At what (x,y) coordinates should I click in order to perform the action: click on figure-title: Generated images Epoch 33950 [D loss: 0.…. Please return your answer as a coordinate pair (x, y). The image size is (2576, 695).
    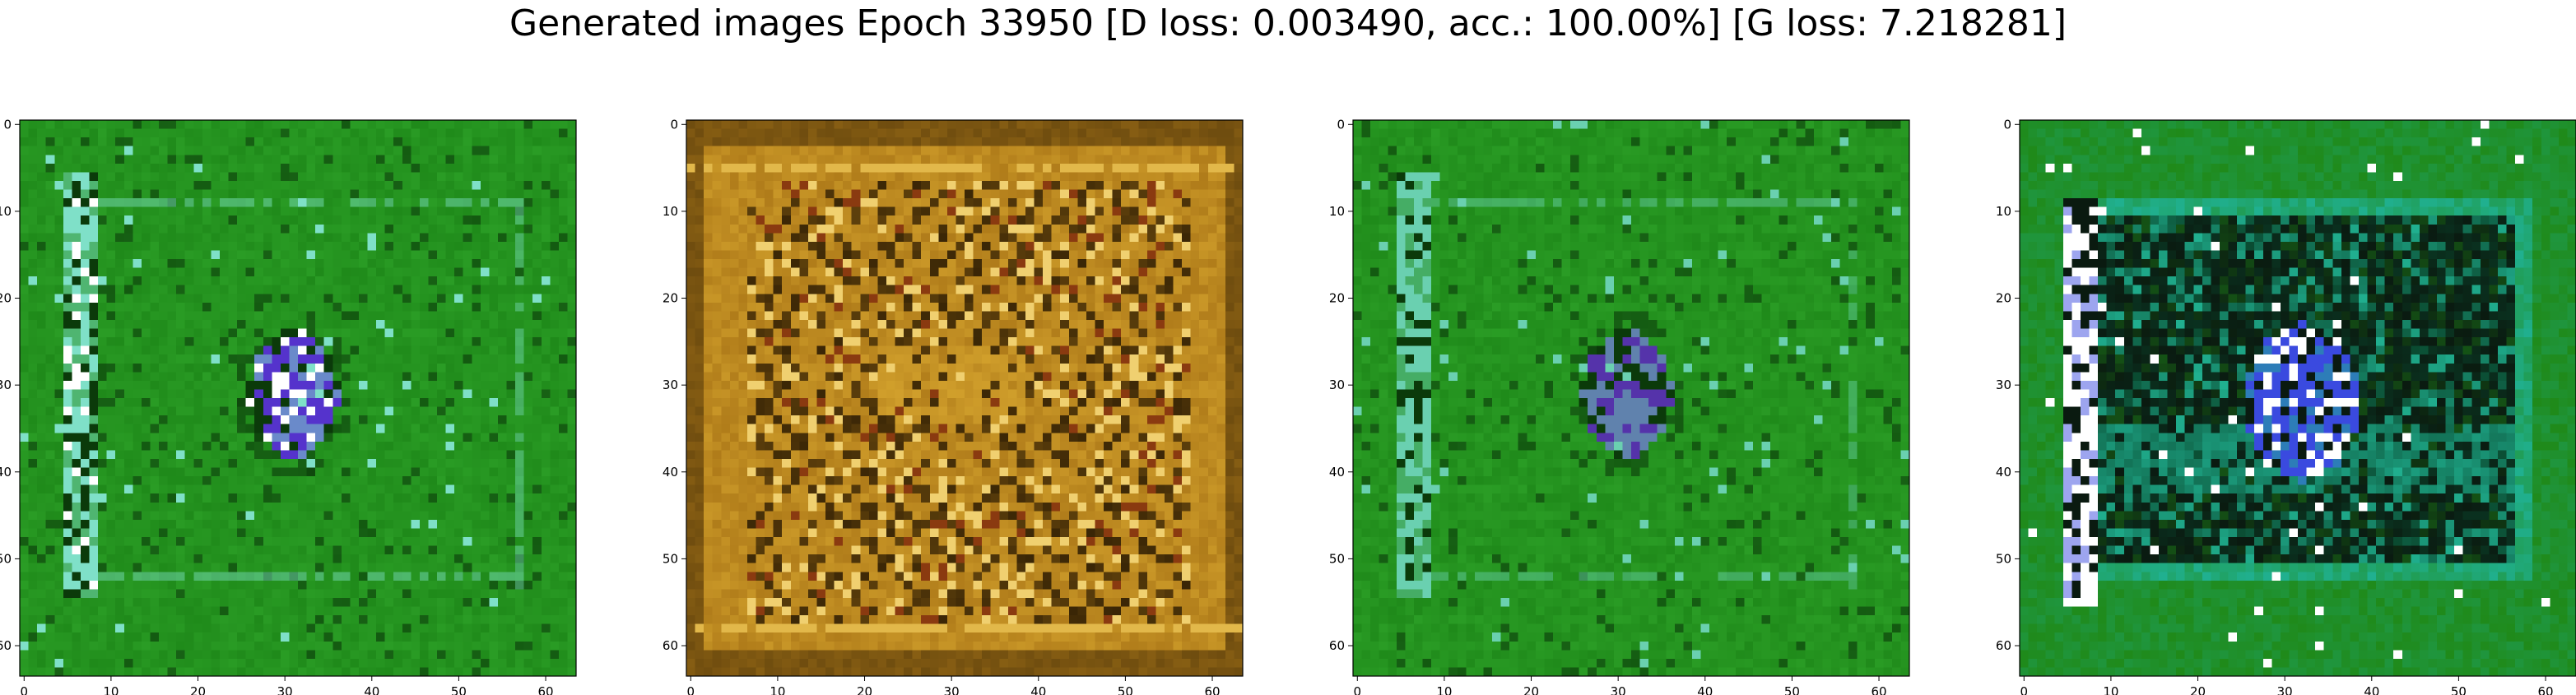
    Looking at the image, I should click on (1288, 23).